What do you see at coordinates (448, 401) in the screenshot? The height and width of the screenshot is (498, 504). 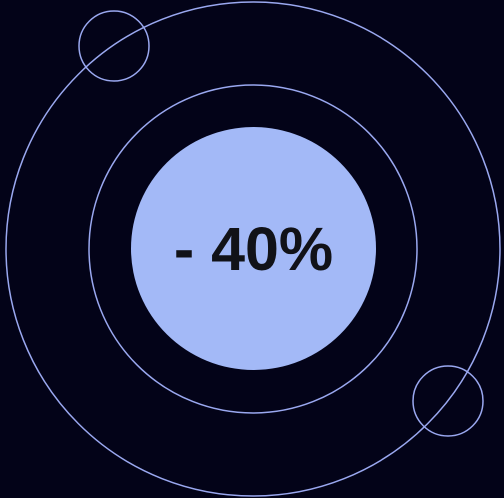 I see `bottom-right-satellite-circle` at bounding box center [448, 401].